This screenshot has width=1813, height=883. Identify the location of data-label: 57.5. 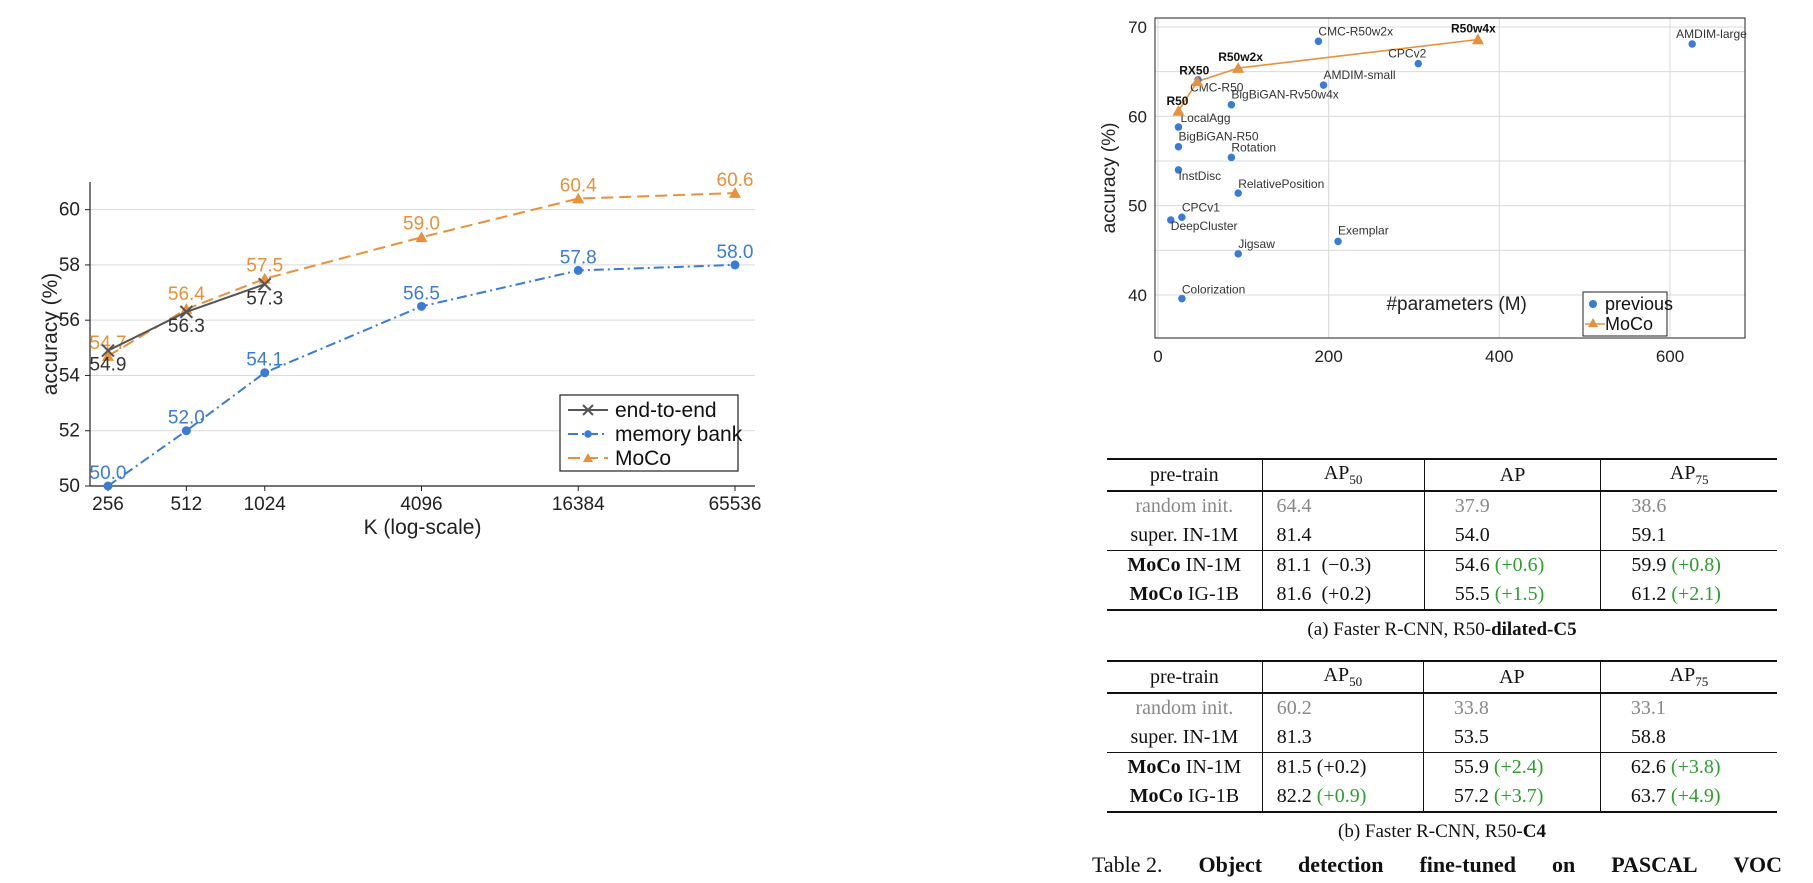
(264, 266).